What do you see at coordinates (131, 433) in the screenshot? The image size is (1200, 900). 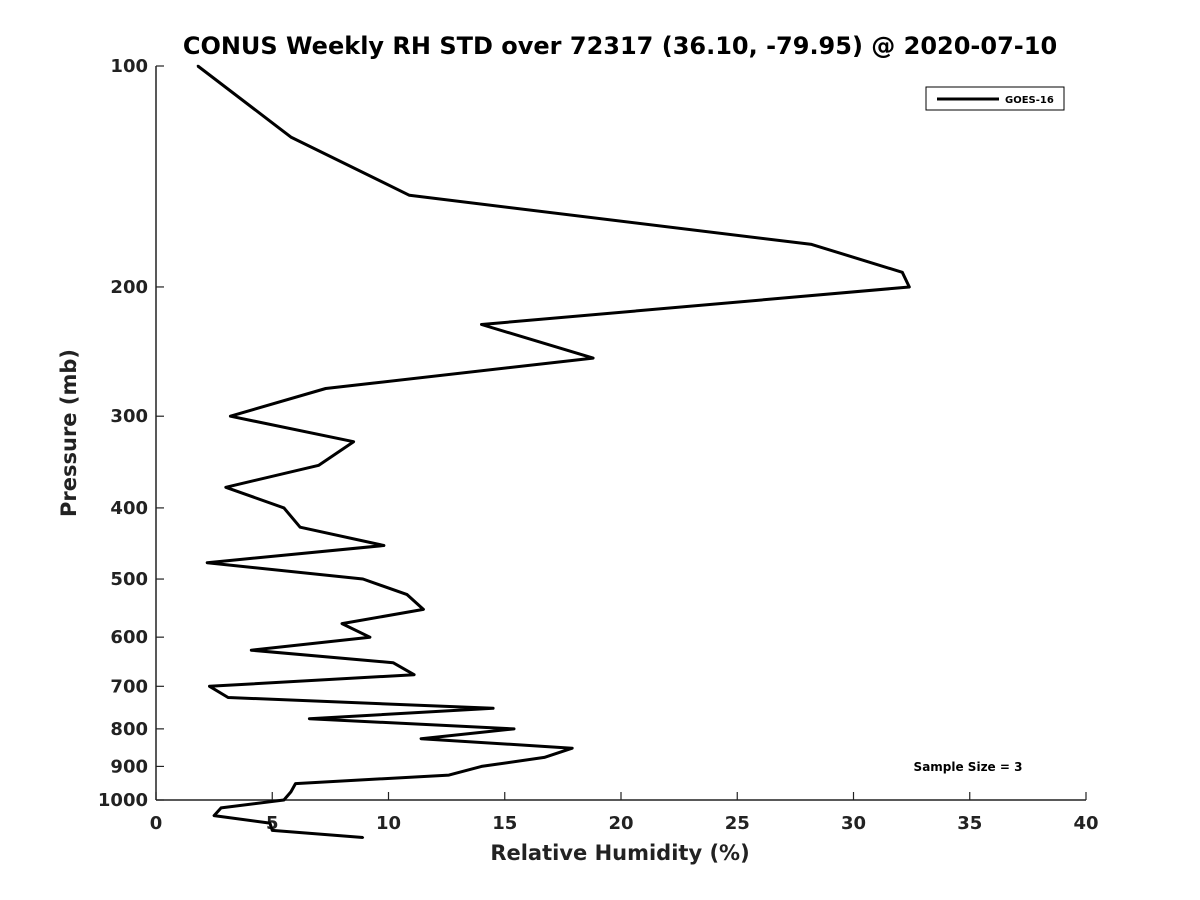 I see `y-ticks: 100 200 300 400 500 600 700 800 900 1000` at bounding box center [131, 433].